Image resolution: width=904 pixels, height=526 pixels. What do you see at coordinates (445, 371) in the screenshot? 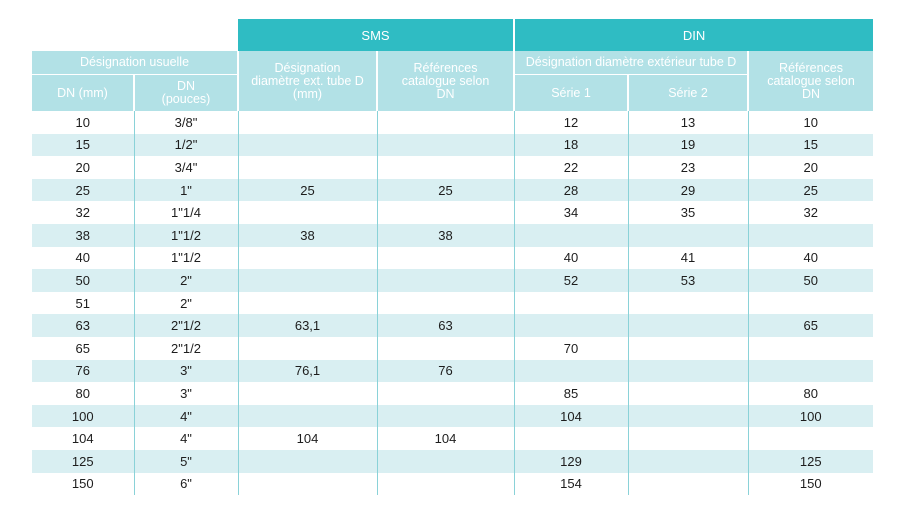
I see `cell-sms-reference: 76` at bounding box center [445, 371].